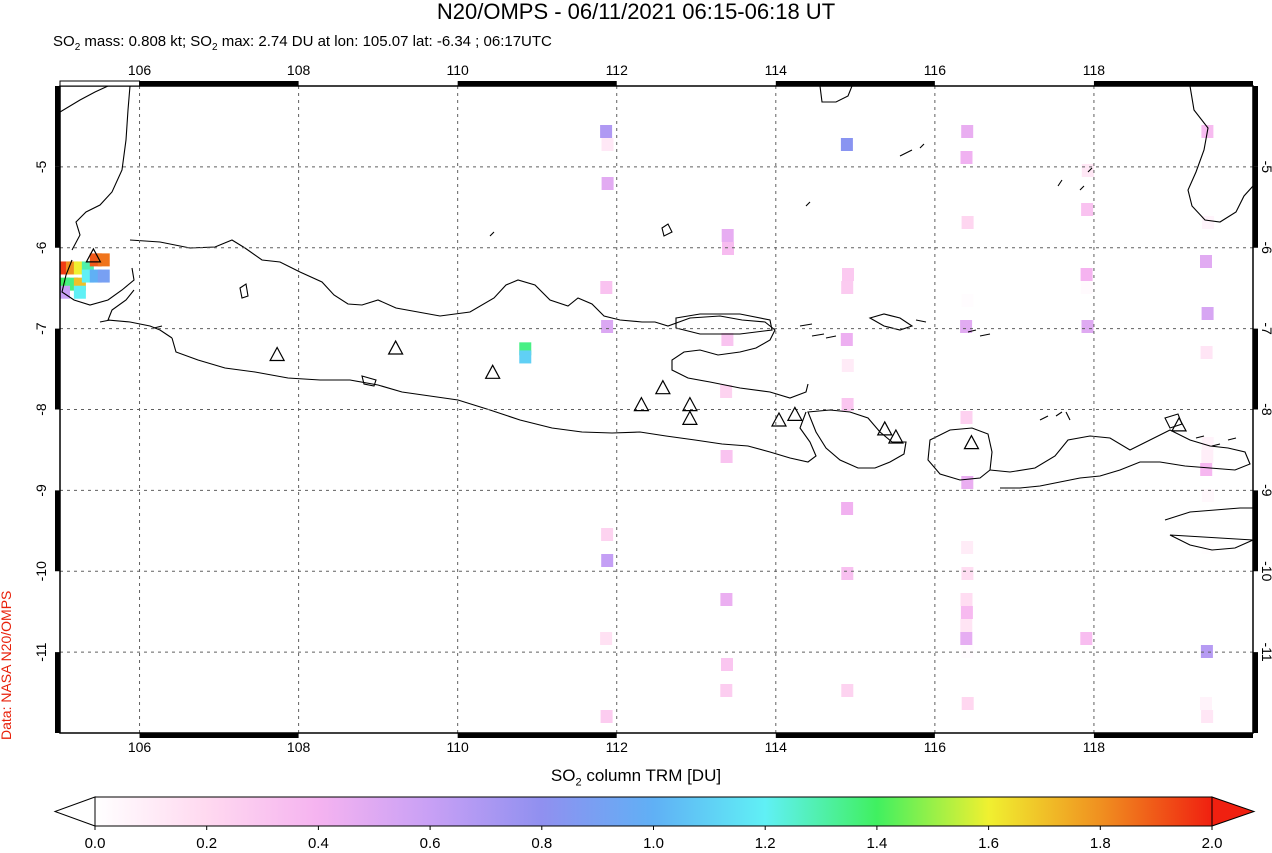  I want to click on colorbar-tick-label: 0.2, so click(206, 843).